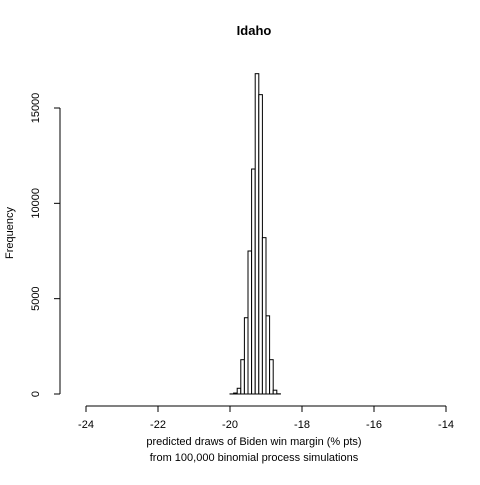 This screenshot has width=480, height=485. Describe the element at coordinates (302, 425) in the screenshot. I see `x-tick-label: -18` at that location.